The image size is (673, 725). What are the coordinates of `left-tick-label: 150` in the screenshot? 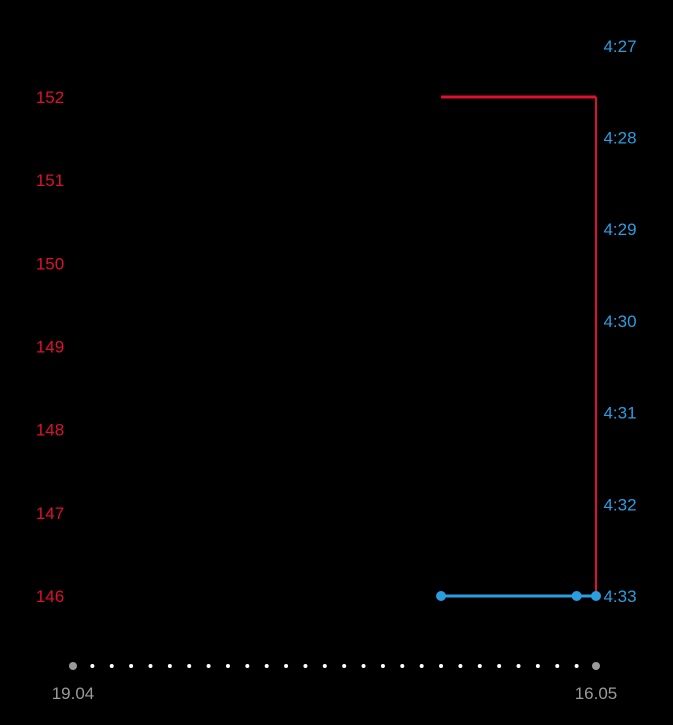 It's located at (50, 263).